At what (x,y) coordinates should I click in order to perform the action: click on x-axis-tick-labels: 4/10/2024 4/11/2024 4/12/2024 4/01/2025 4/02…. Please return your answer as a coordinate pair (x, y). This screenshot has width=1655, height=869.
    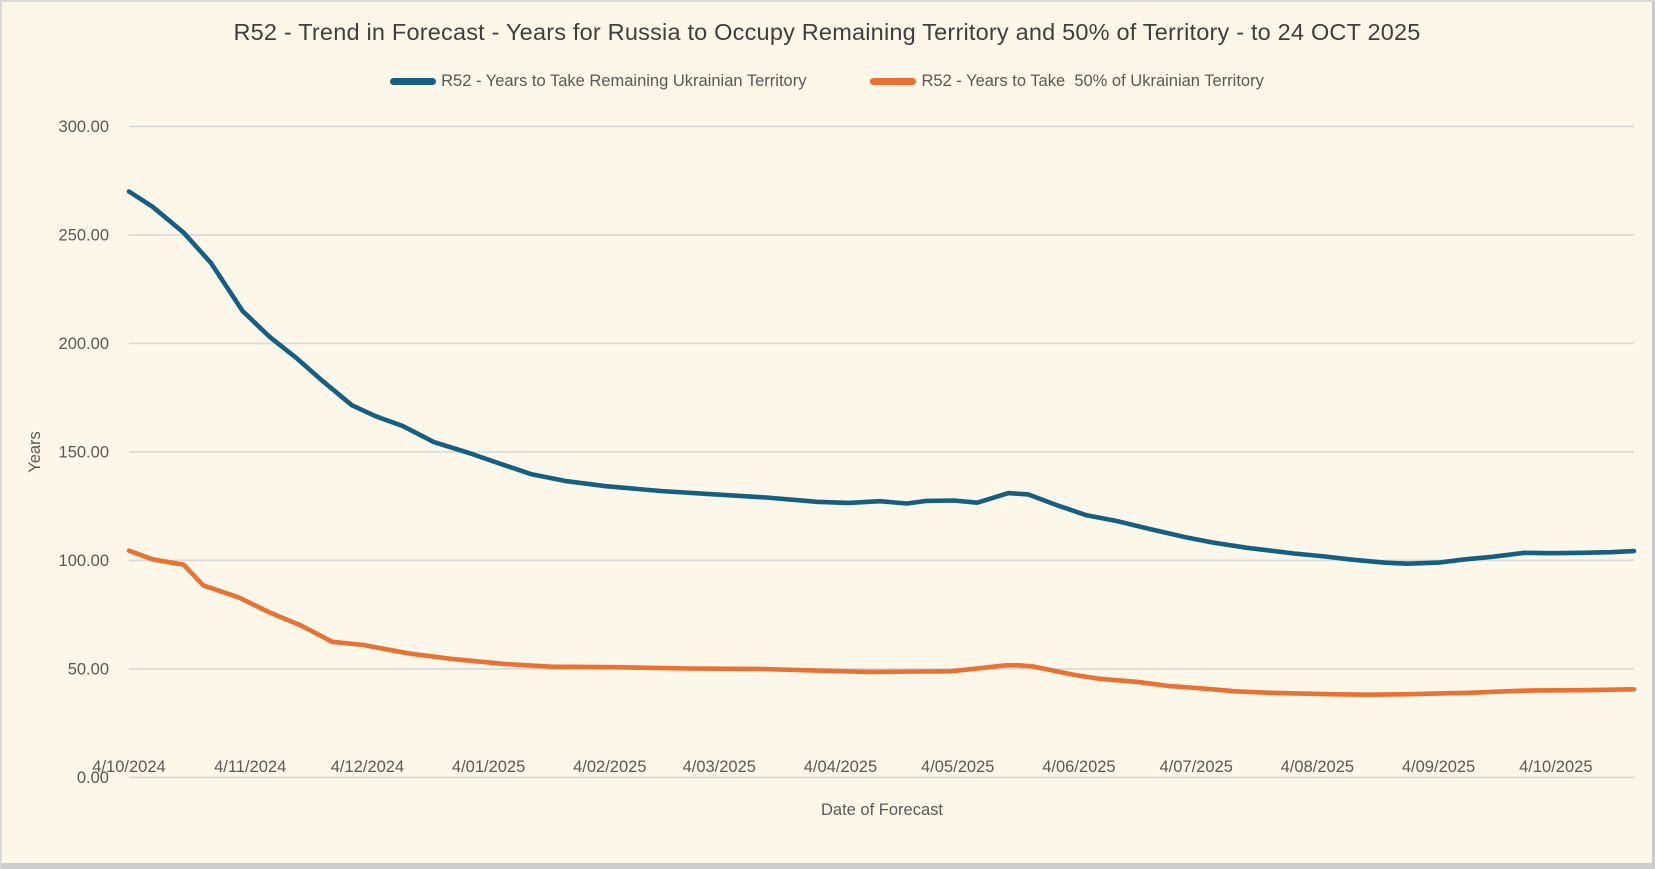
    Looking at the image, I should click on (842, 767).